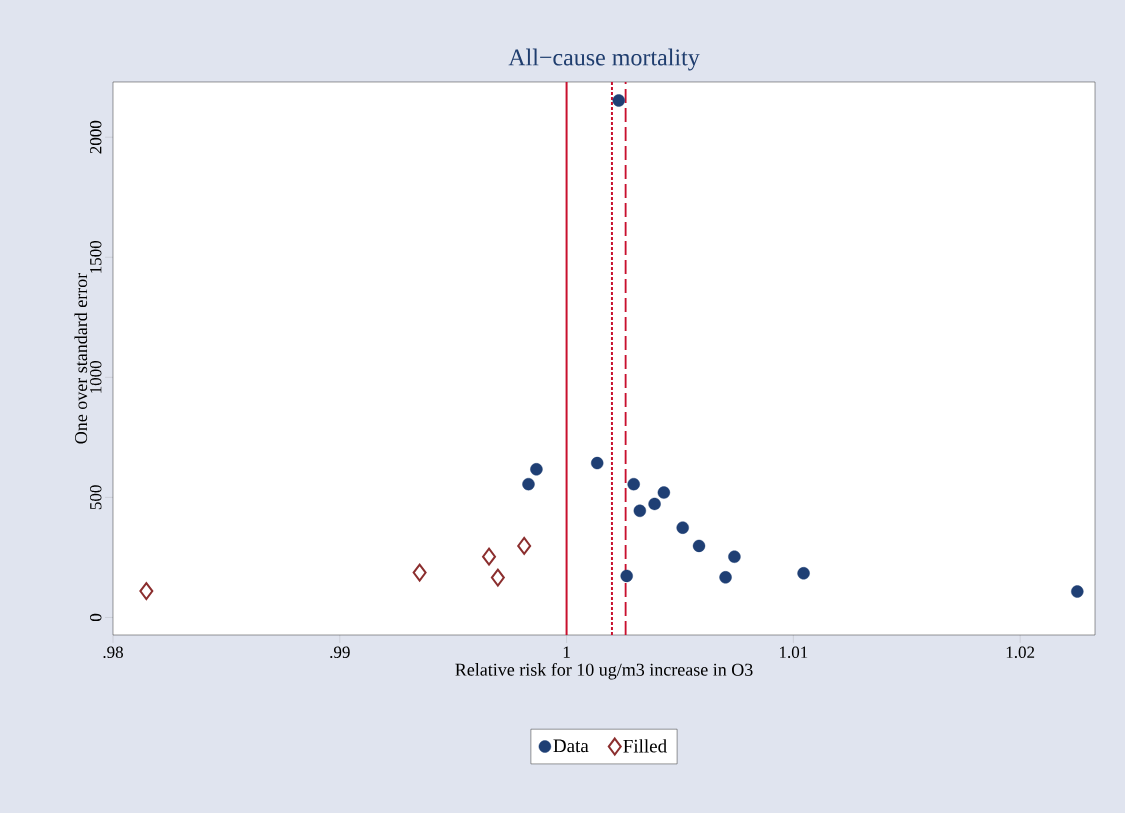  I want to click on x-tick-label: 1, so click(566, 652).